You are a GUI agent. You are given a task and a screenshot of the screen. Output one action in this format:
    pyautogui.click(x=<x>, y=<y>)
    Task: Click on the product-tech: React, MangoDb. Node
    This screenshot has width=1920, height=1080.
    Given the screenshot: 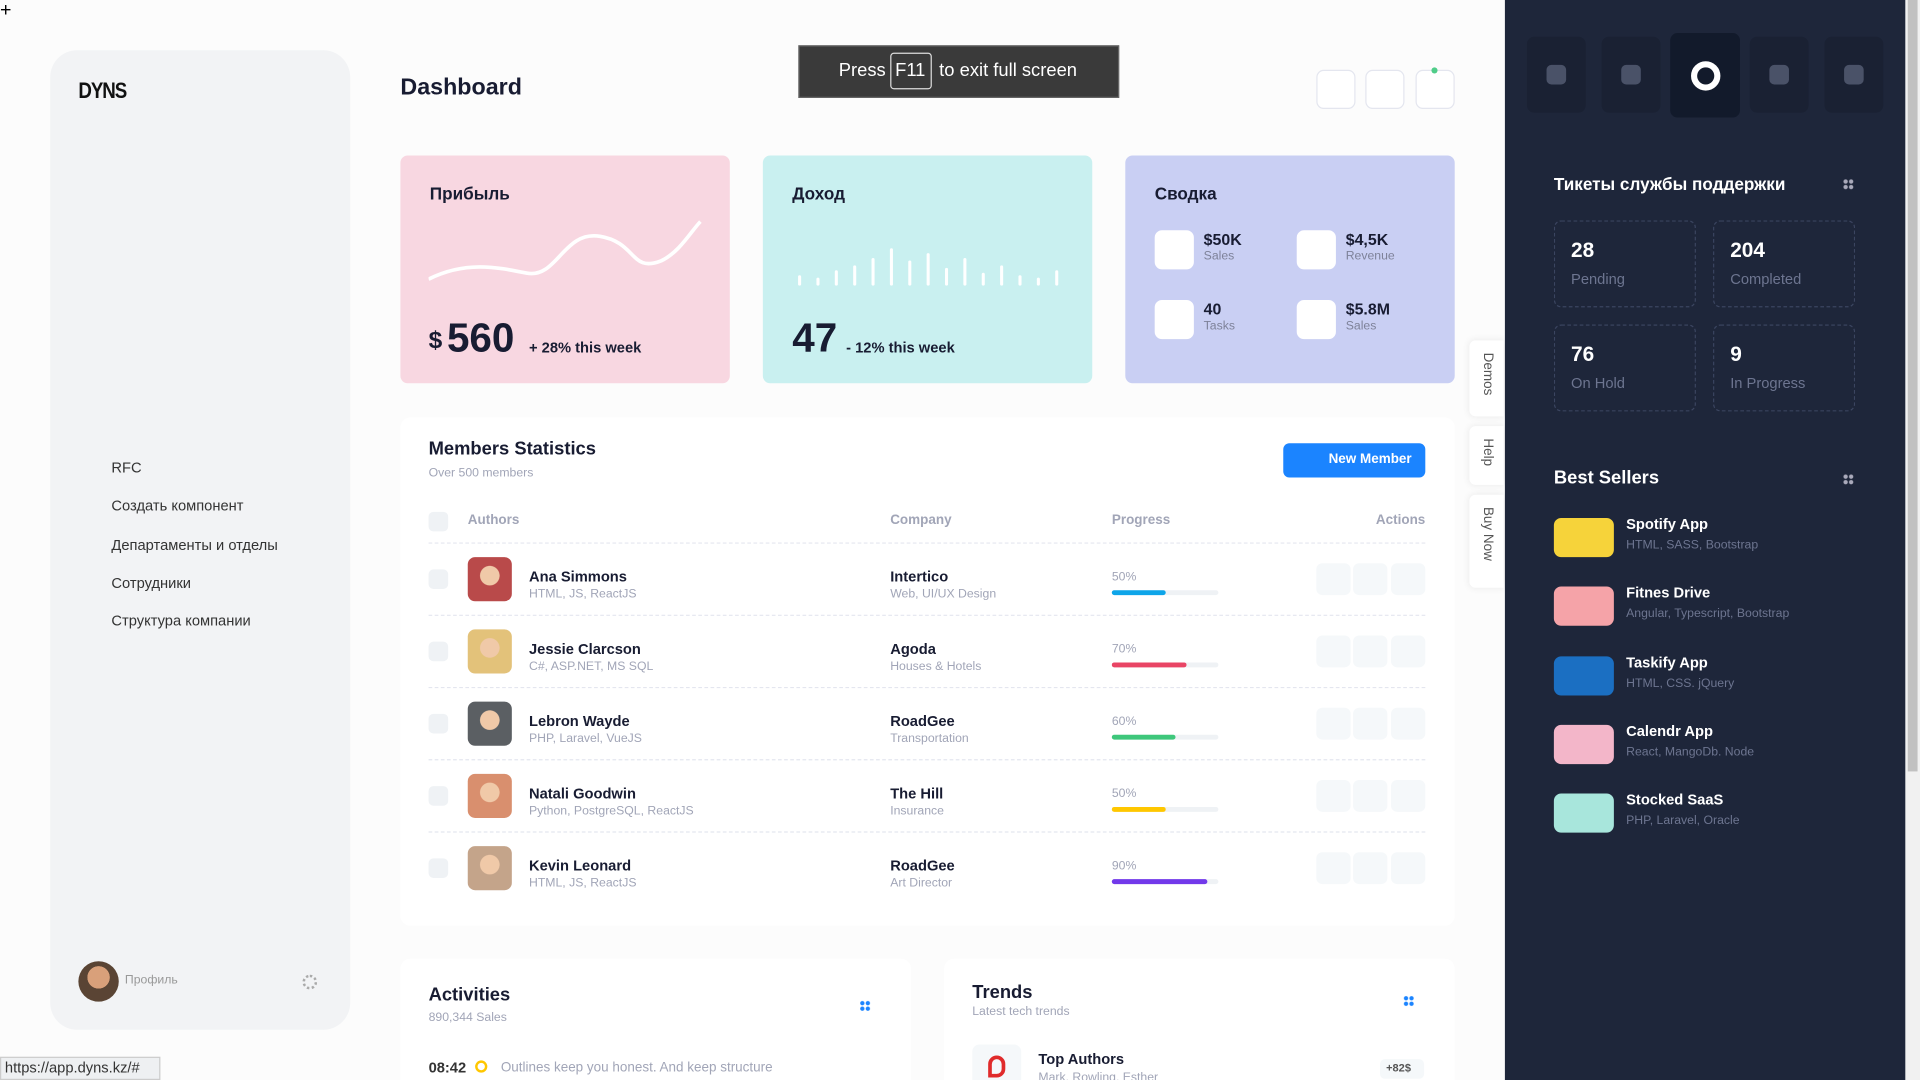 What is the action you would take?
    pyautogui.click(x=1690, y=752)
    